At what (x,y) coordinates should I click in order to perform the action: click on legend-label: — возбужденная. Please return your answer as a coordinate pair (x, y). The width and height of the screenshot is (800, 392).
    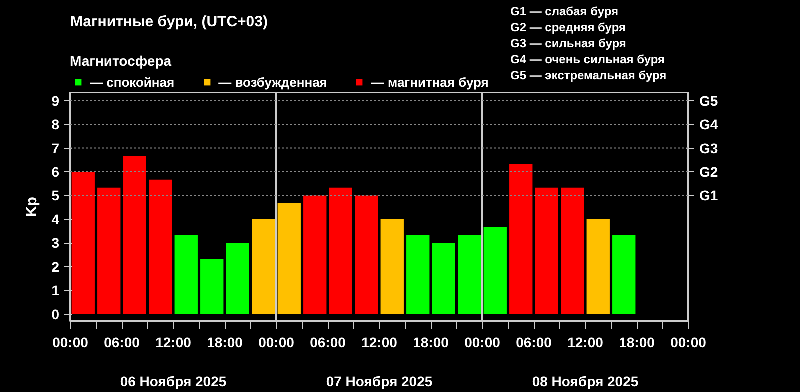
    Looking at the image, I should click on (273, 82).